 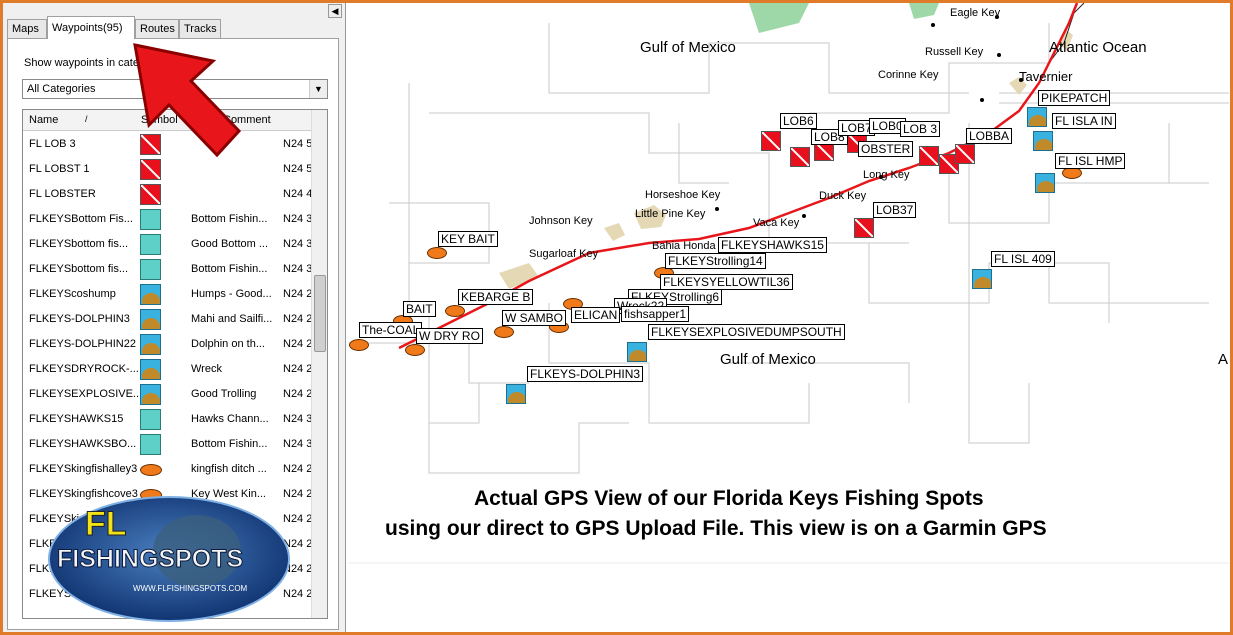 I want to click on waypoint-label: KEBARGE B, so click(x=496, y=297).